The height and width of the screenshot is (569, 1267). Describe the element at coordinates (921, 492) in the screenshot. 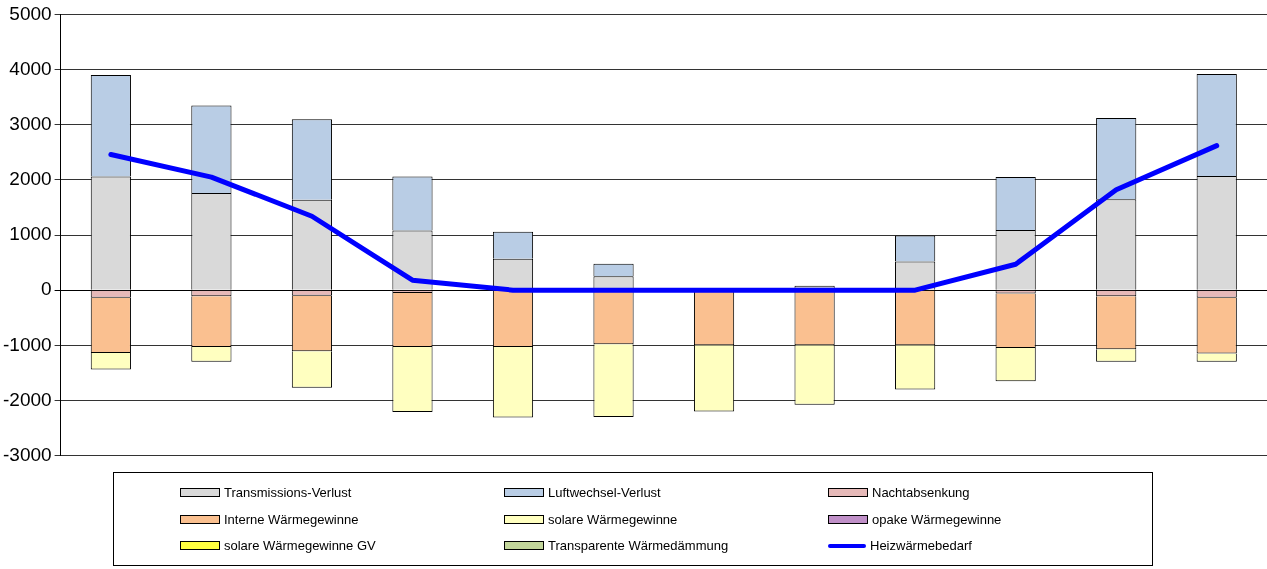

I see `legend-label: Nachtabsenkung` at that location.